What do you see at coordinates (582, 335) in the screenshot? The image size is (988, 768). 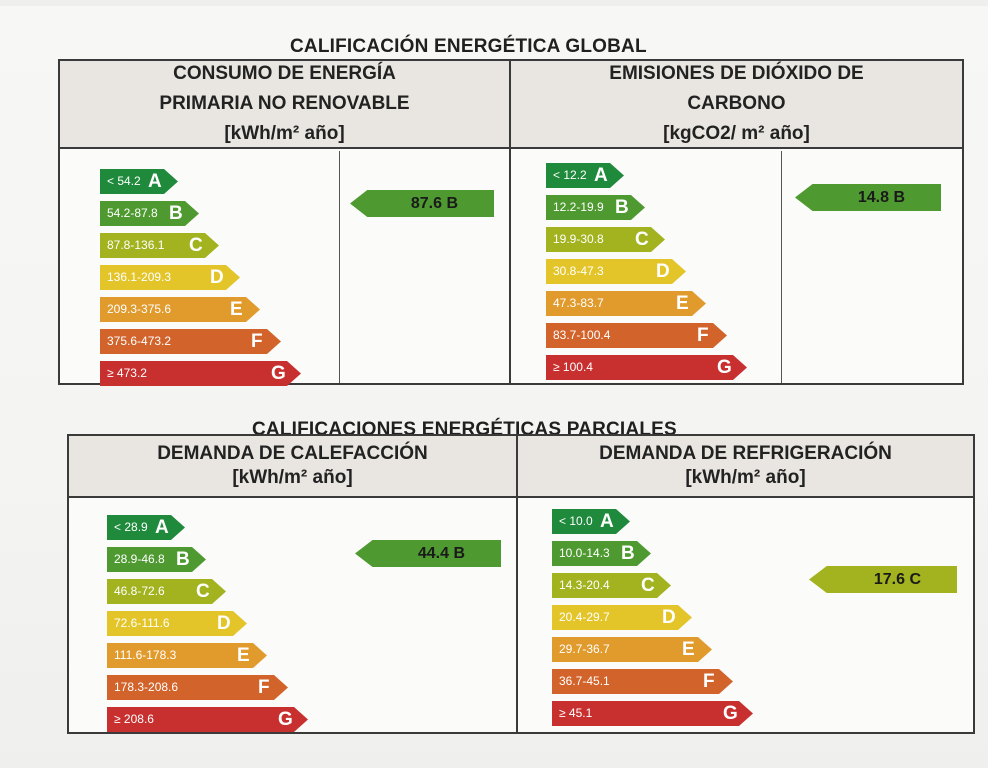 I see `rating-range-label: 83.7-100.4` at bounding box center [582, 335].